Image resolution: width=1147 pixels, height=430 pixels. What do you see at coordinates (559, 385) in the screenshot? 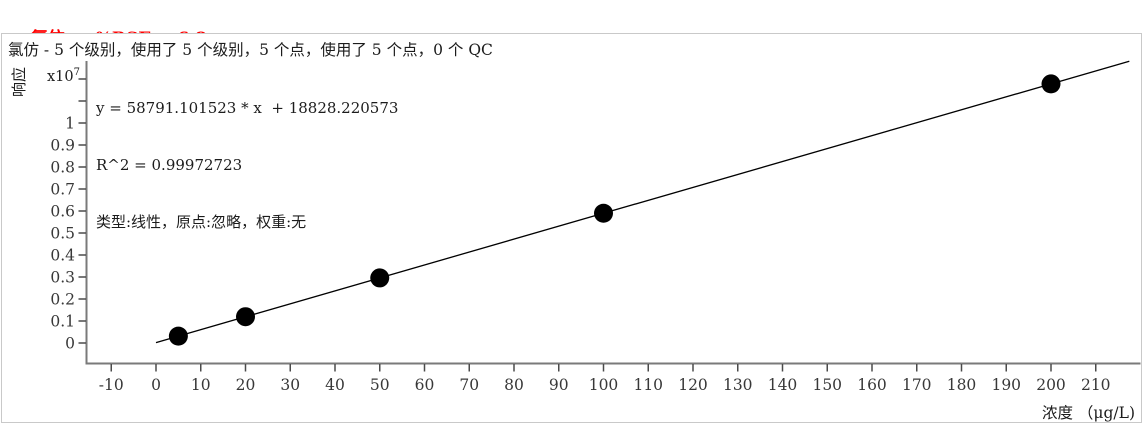
I see `x-tick-label: 90` at bounding box center [559, 385].